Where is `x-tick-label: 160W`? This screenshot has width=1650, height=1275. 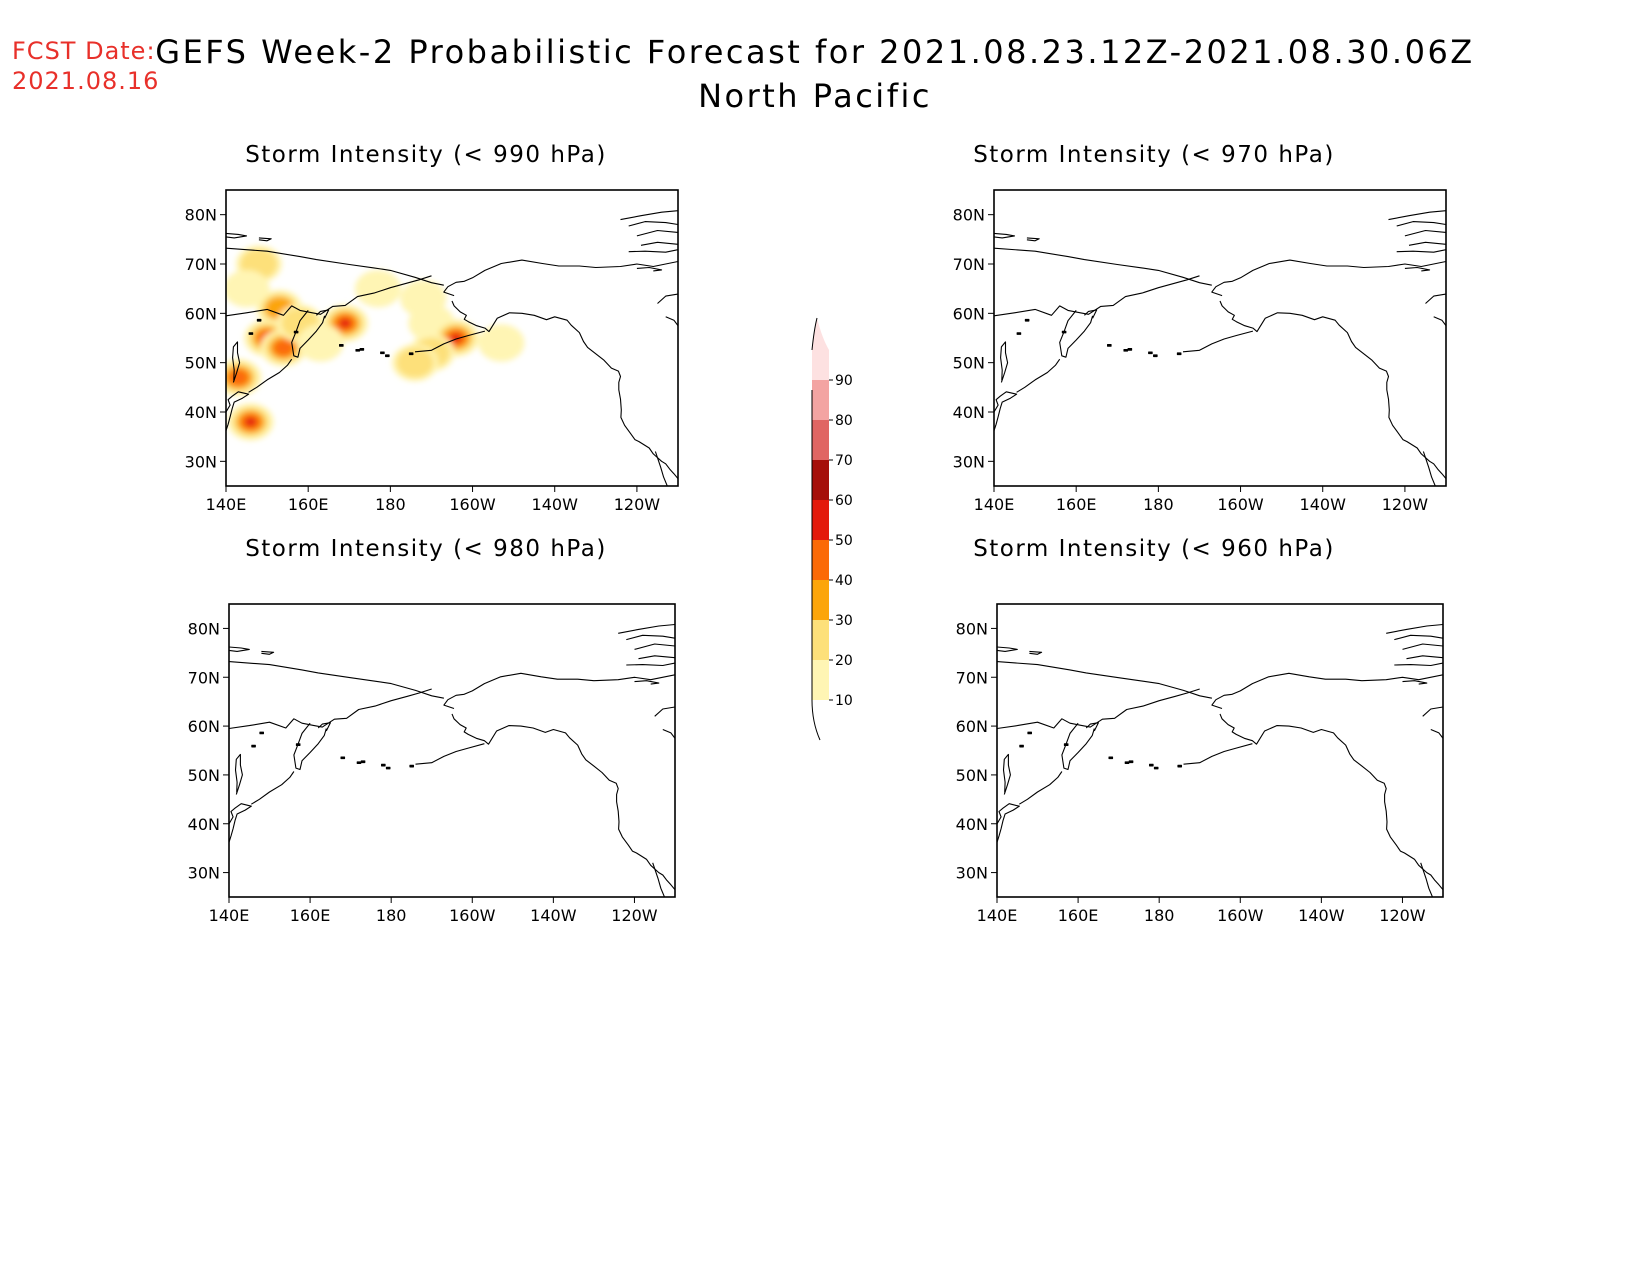
x-tick-label: 160W is located at coordinates (1240, 915).